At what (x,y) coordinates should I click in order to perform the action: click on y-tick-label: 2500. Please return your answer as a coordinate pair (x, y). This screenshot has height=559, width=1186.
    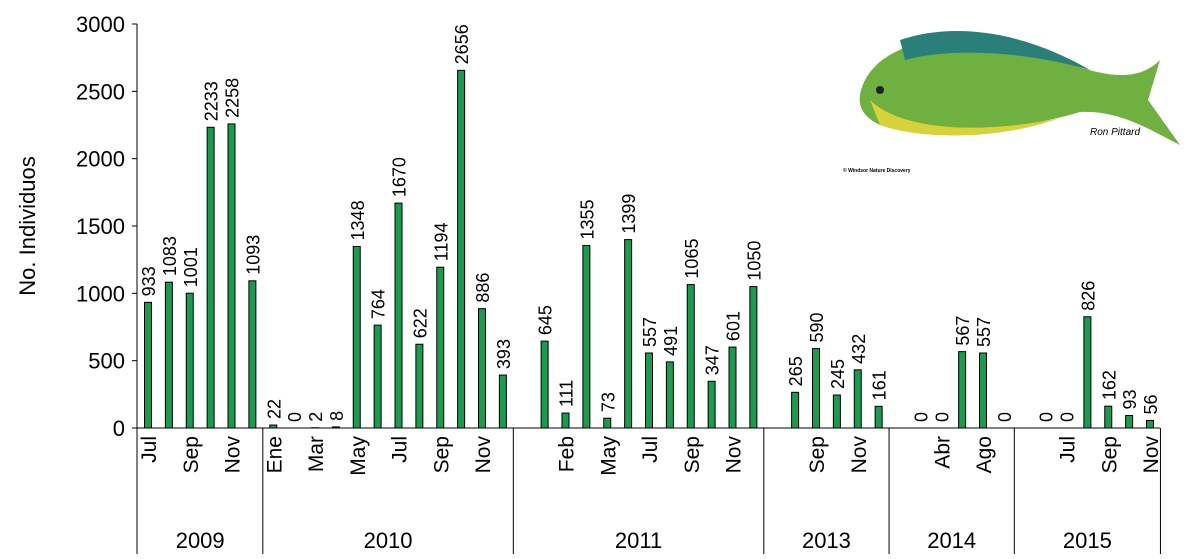
    Looking at the image, I should click on (100, 91).